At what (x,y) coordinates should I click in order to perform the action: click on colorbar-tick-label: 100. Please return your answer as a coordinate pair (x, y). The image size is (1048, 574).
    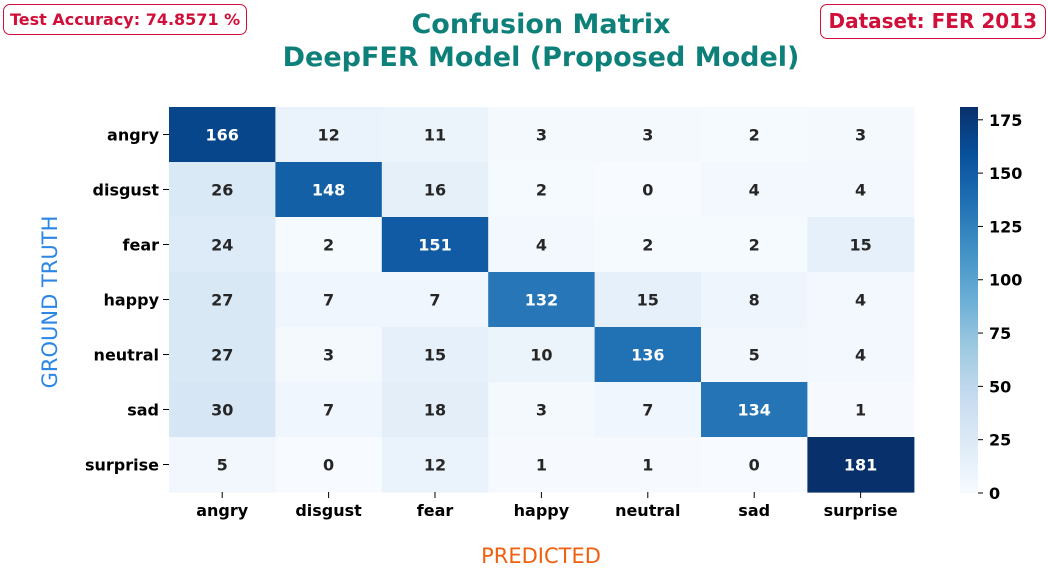
    Looking at the image, I should click on (1005, 280).